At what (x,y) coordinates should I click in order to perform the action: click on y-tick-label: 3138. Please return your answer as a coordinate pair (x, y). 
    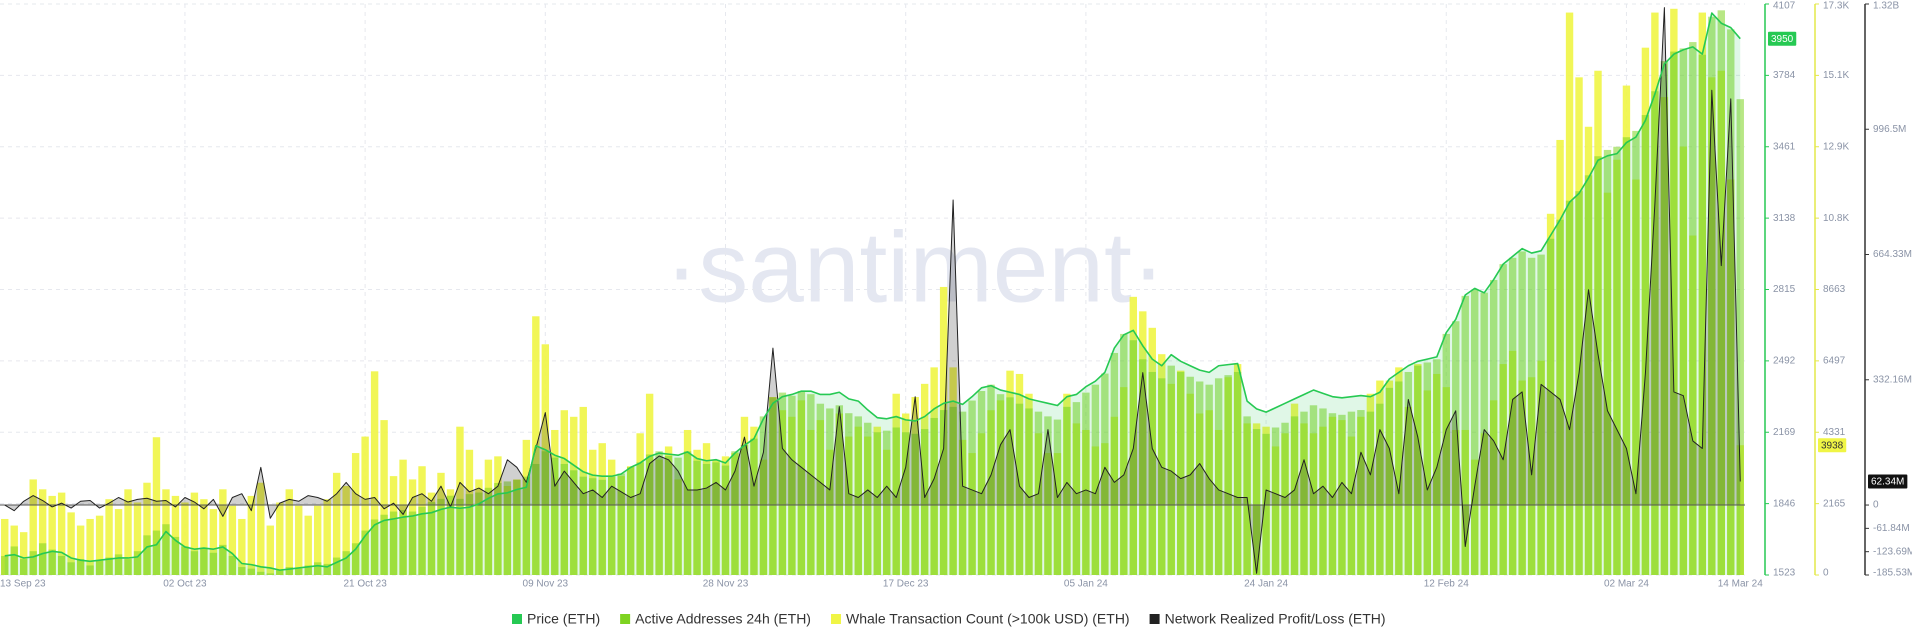
    Looking at the image, I should click on (1784, 218).